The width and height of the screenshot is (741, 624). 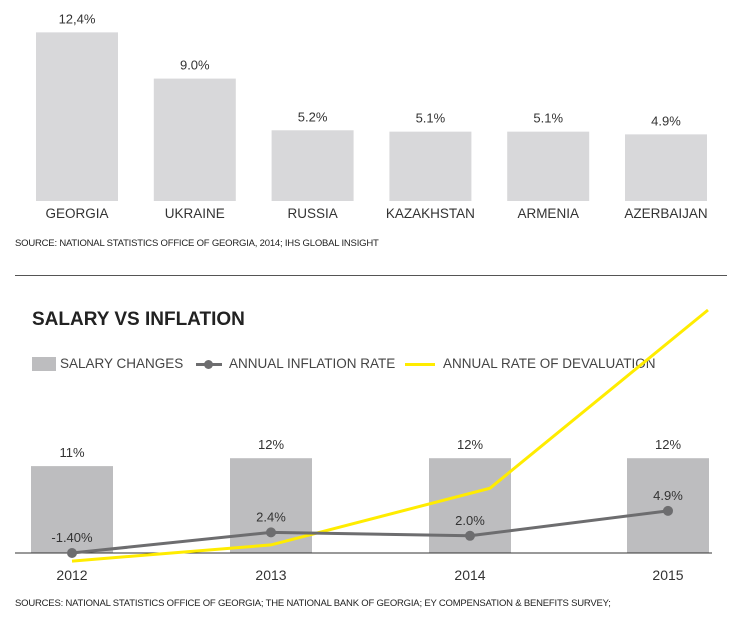 What do you see at coordinates (665, 213) in the screenshot?
I see `category-label: AZERBAIJAN` at bounding box center [665, 213].